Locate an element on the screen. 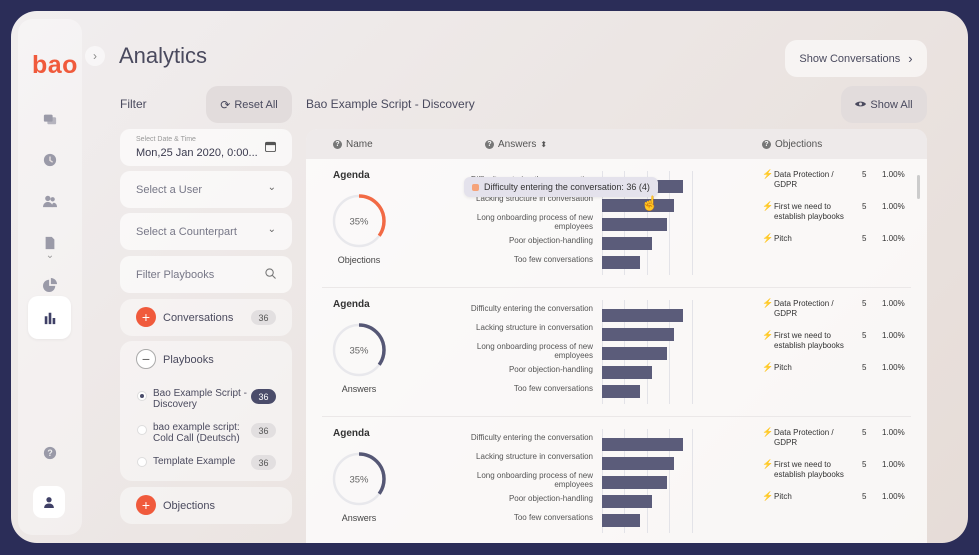 The image size is (979, 555). collapse-playbooks-icon: − is located at coordinates (146, 359).